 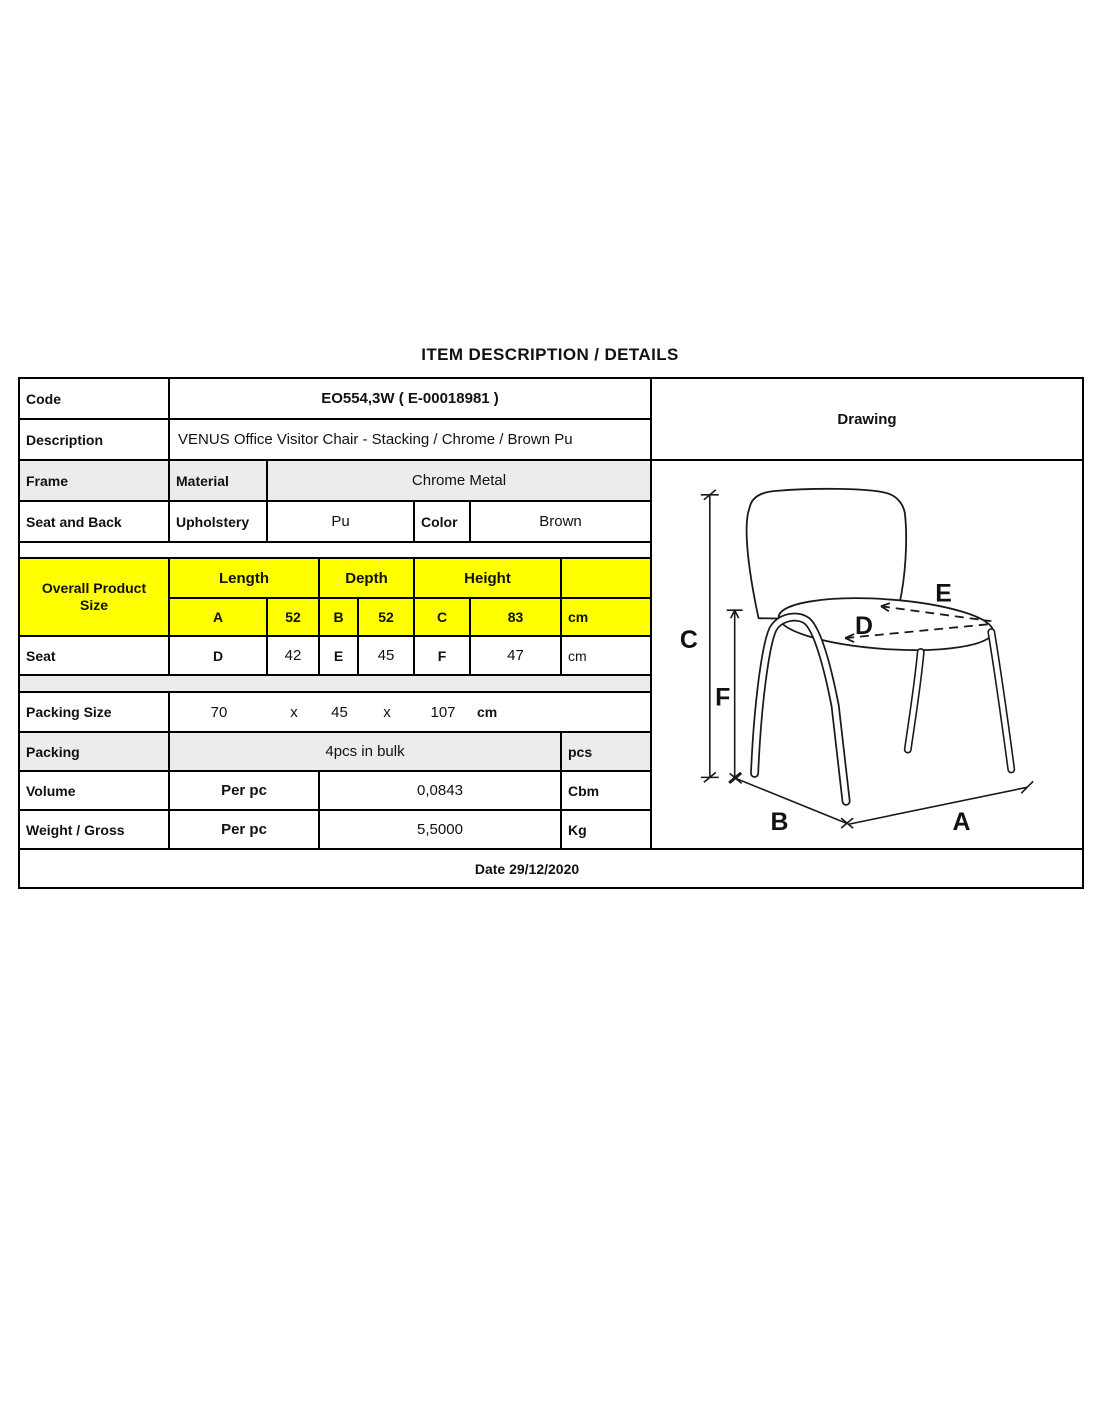 I want to click on weight-value: 5,5000, so click(x=441, y=830).